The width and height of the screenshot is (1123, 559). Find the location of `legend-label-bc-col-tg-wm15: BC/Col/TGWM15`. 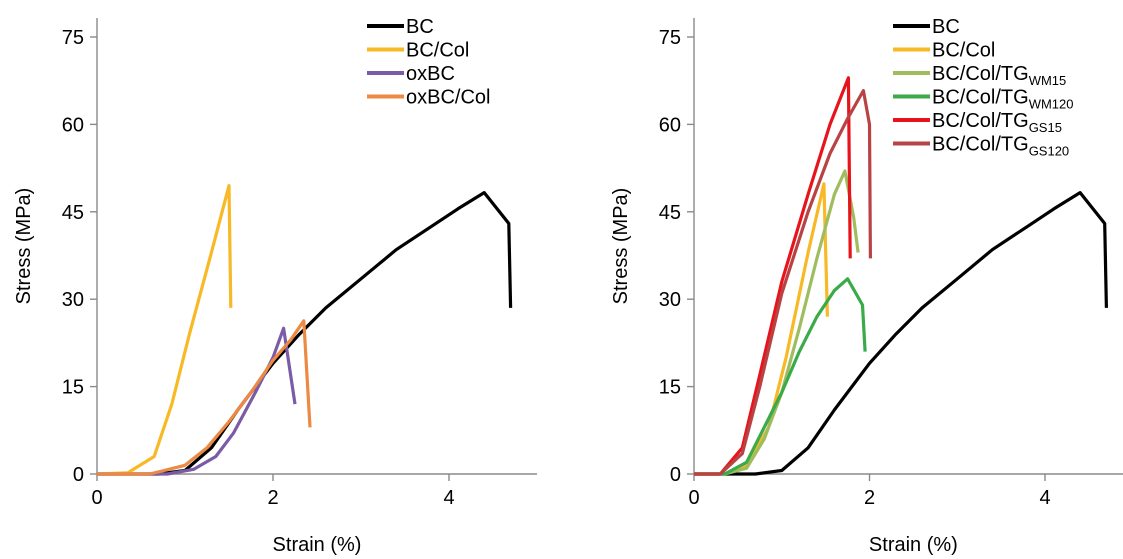

legend-label-bc-col-tg-wm15: BC/Col/TGWM15 is located at coordinates (999, 75).